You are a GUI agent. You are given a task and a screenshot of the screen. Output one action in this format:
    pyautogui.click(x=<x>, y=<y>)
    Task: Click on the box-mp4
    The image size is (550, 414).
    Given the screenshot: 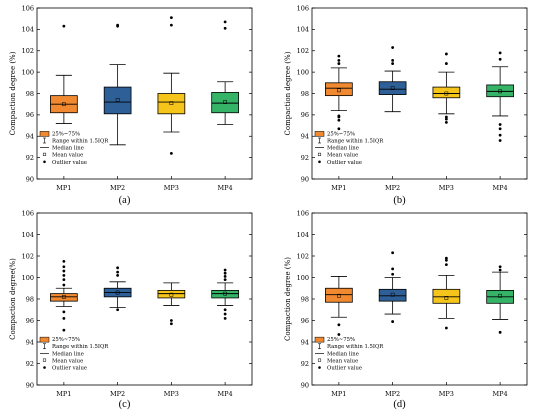 What is the action you would take?
    pyautogui.click(x=500, y=96)
    